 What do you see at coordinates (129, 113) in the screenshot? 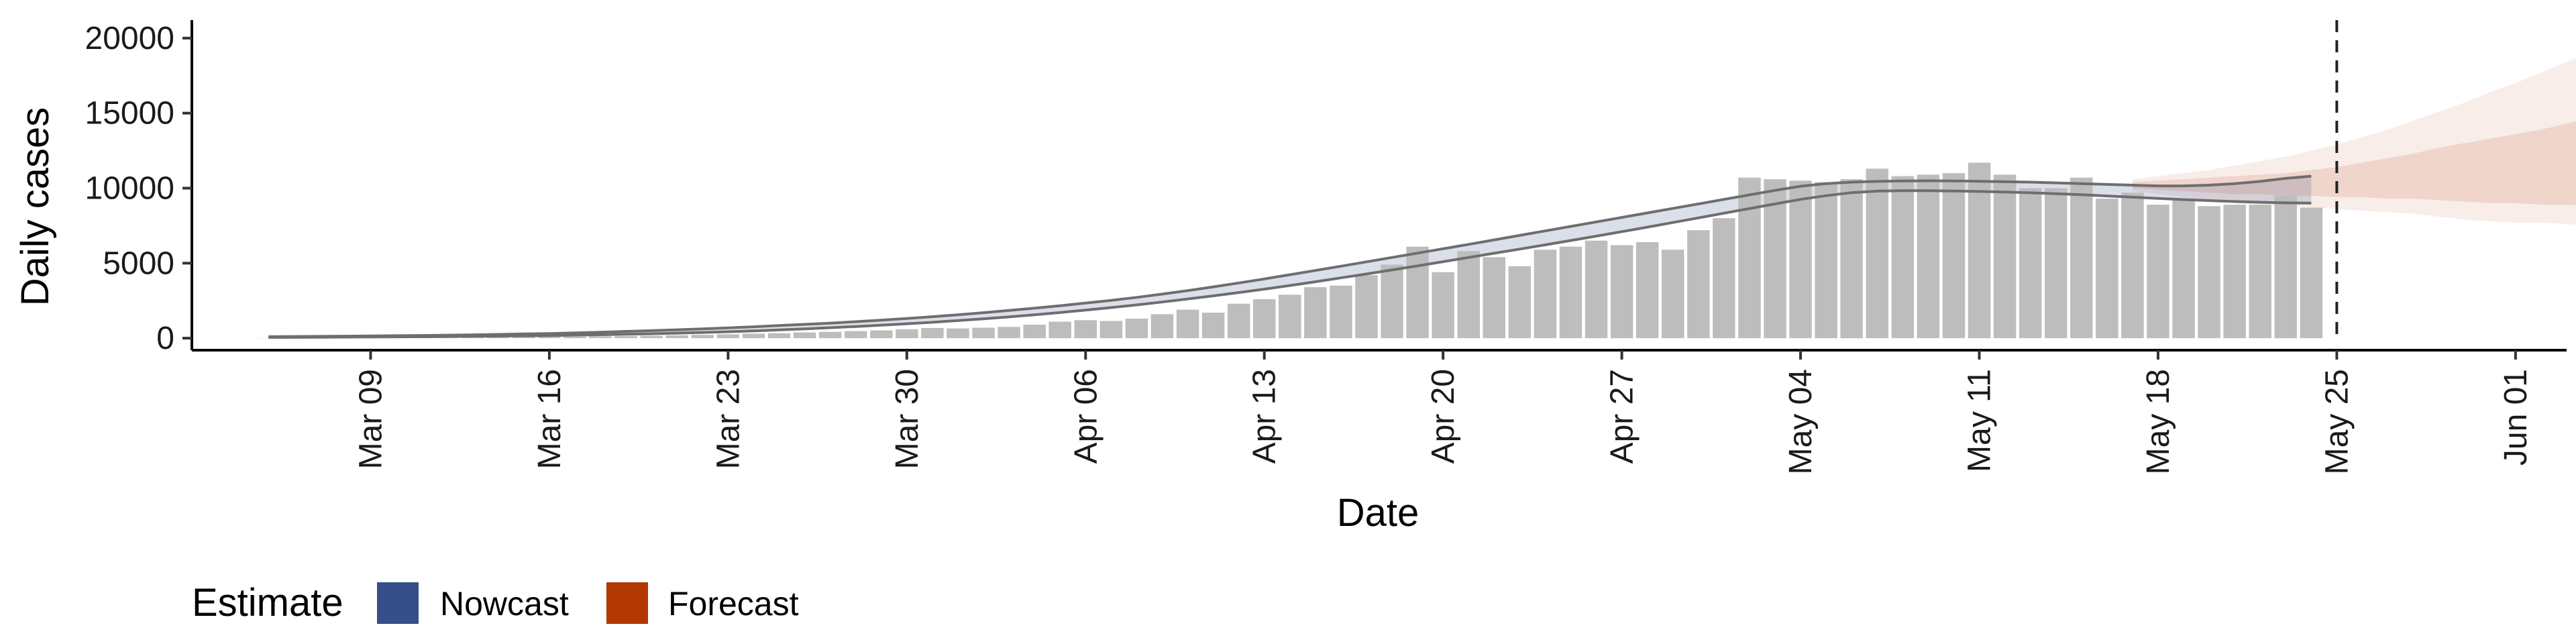
I see `y-tick-label: 15000` at bounding box center [129, 113].